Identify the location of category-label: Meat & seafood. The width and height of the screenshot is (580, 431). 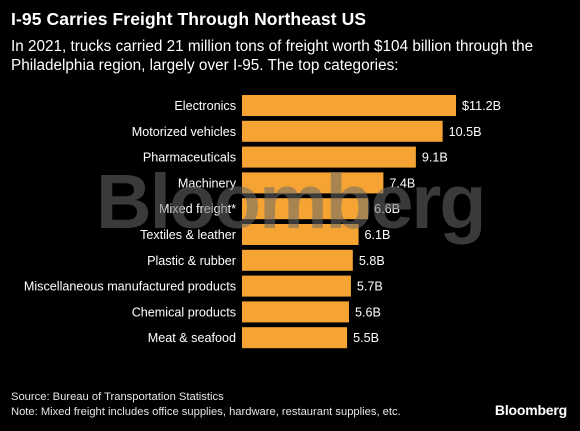
(192, 338).